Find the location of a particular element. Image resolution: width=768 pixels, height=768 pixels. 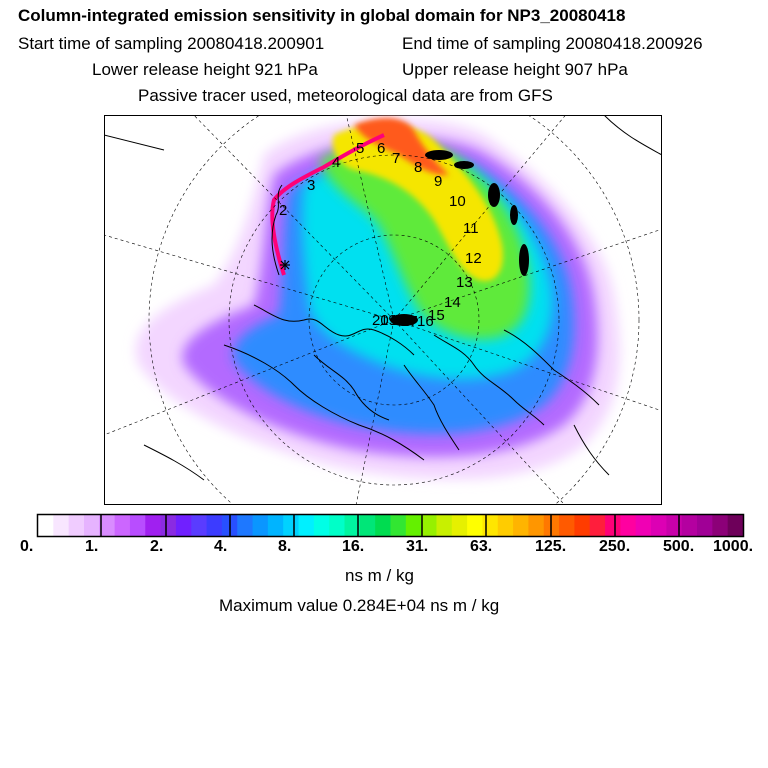

colorbar-label: 63. is located at coordinates (481, 546).